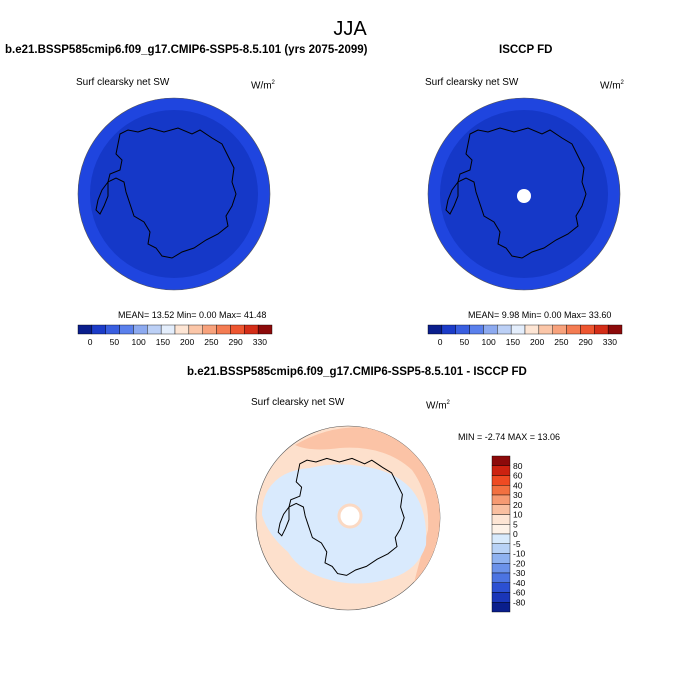 Image resolution: width=700 pixels, height=700 pixels. I want to click on colorbar-diff-tick-label: -10, so click(519, 554).